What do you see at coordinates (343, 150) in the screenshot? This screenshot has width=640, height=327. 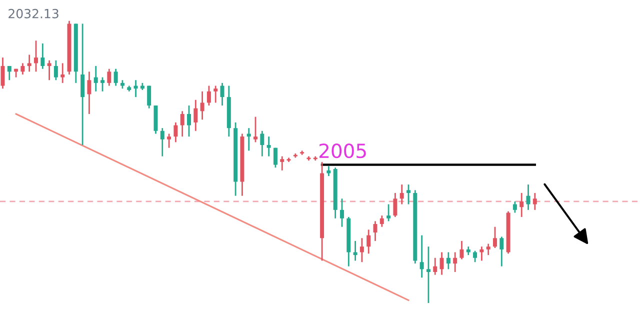 I see `annotation: 2005` at bounding box center [343, 150].